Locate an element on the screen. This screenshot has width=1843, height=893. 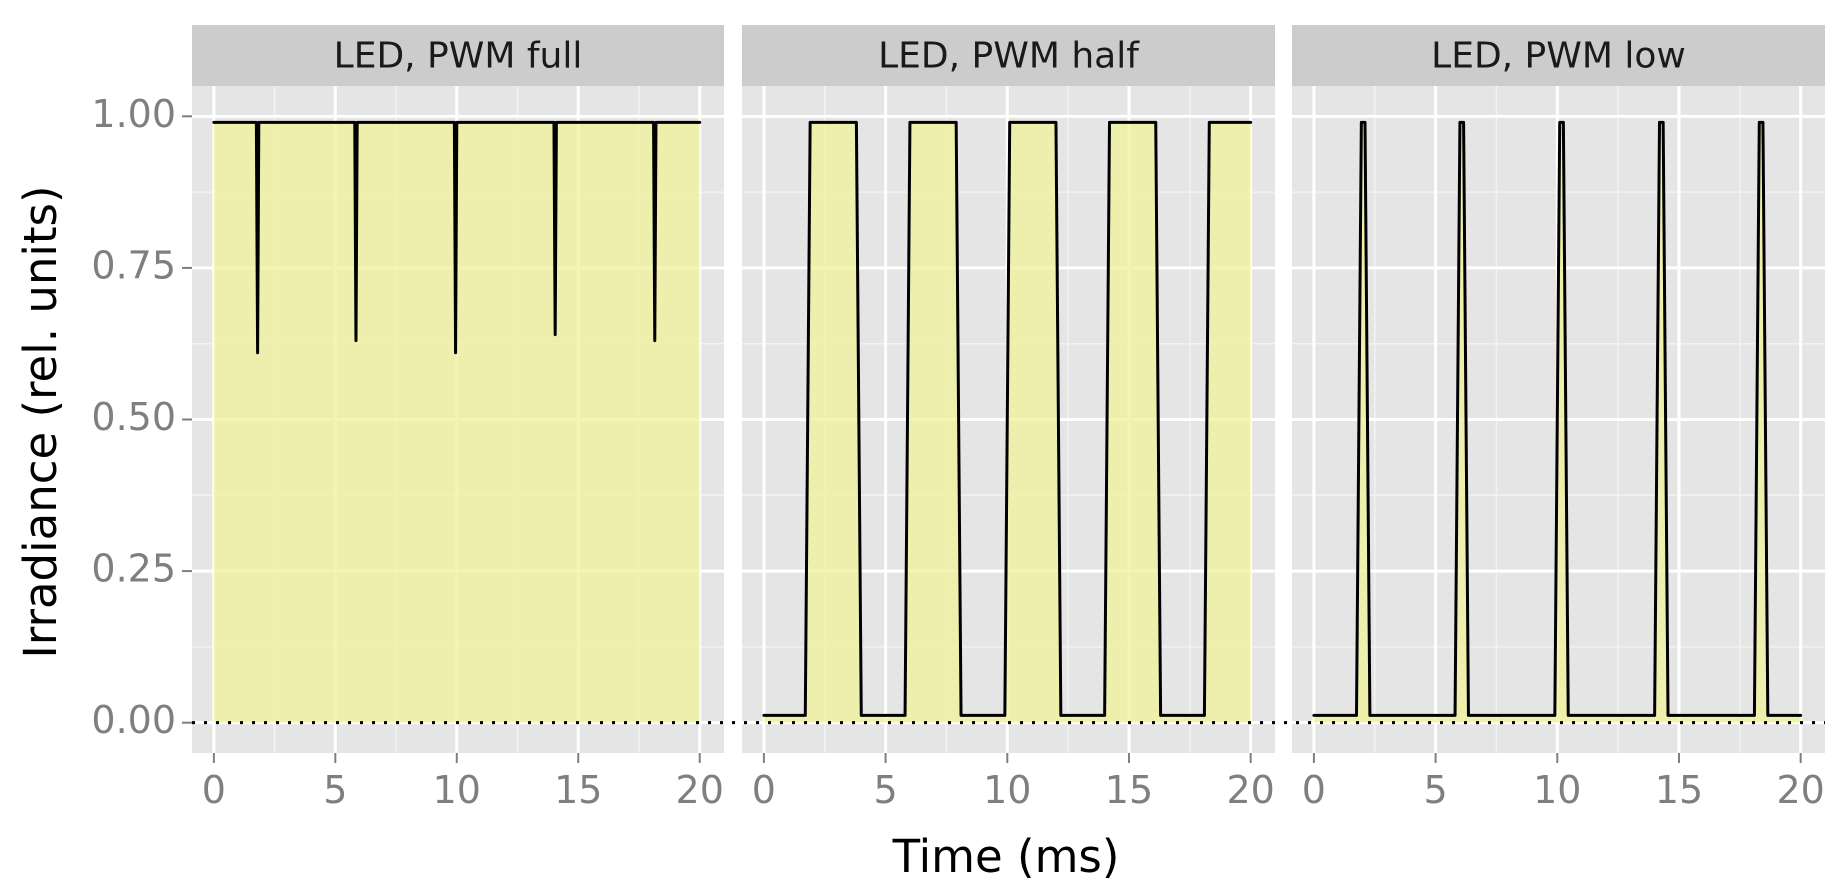
y-tick-label: 1.00 is located at coordinates (133, 114).